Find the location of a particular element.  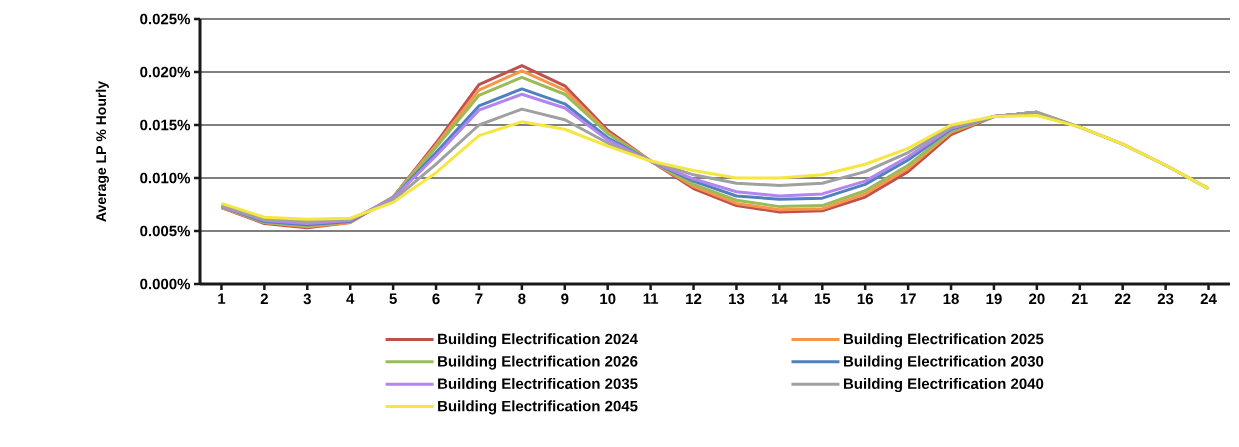

x-tick-label: 10 is located at coordinates (608, 299).